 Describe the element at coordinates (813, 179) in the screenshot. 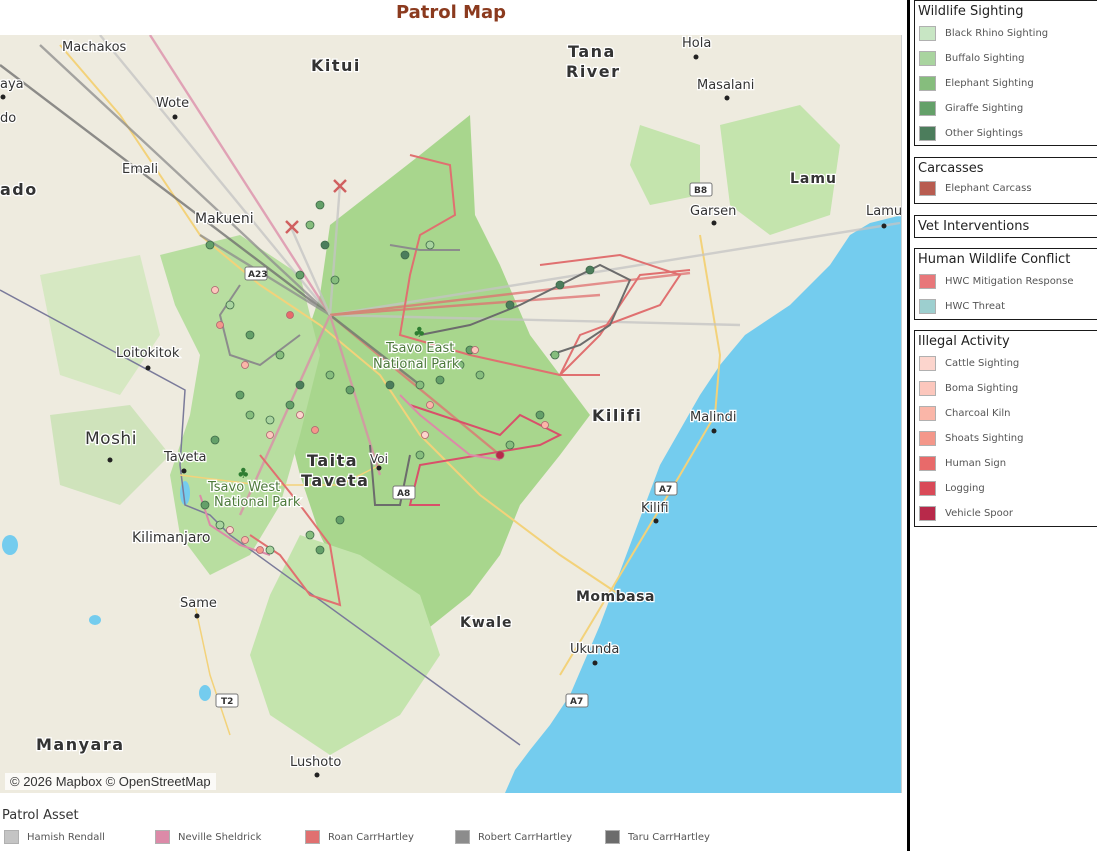

I see `place-label-lamu: Lamu` at that location.